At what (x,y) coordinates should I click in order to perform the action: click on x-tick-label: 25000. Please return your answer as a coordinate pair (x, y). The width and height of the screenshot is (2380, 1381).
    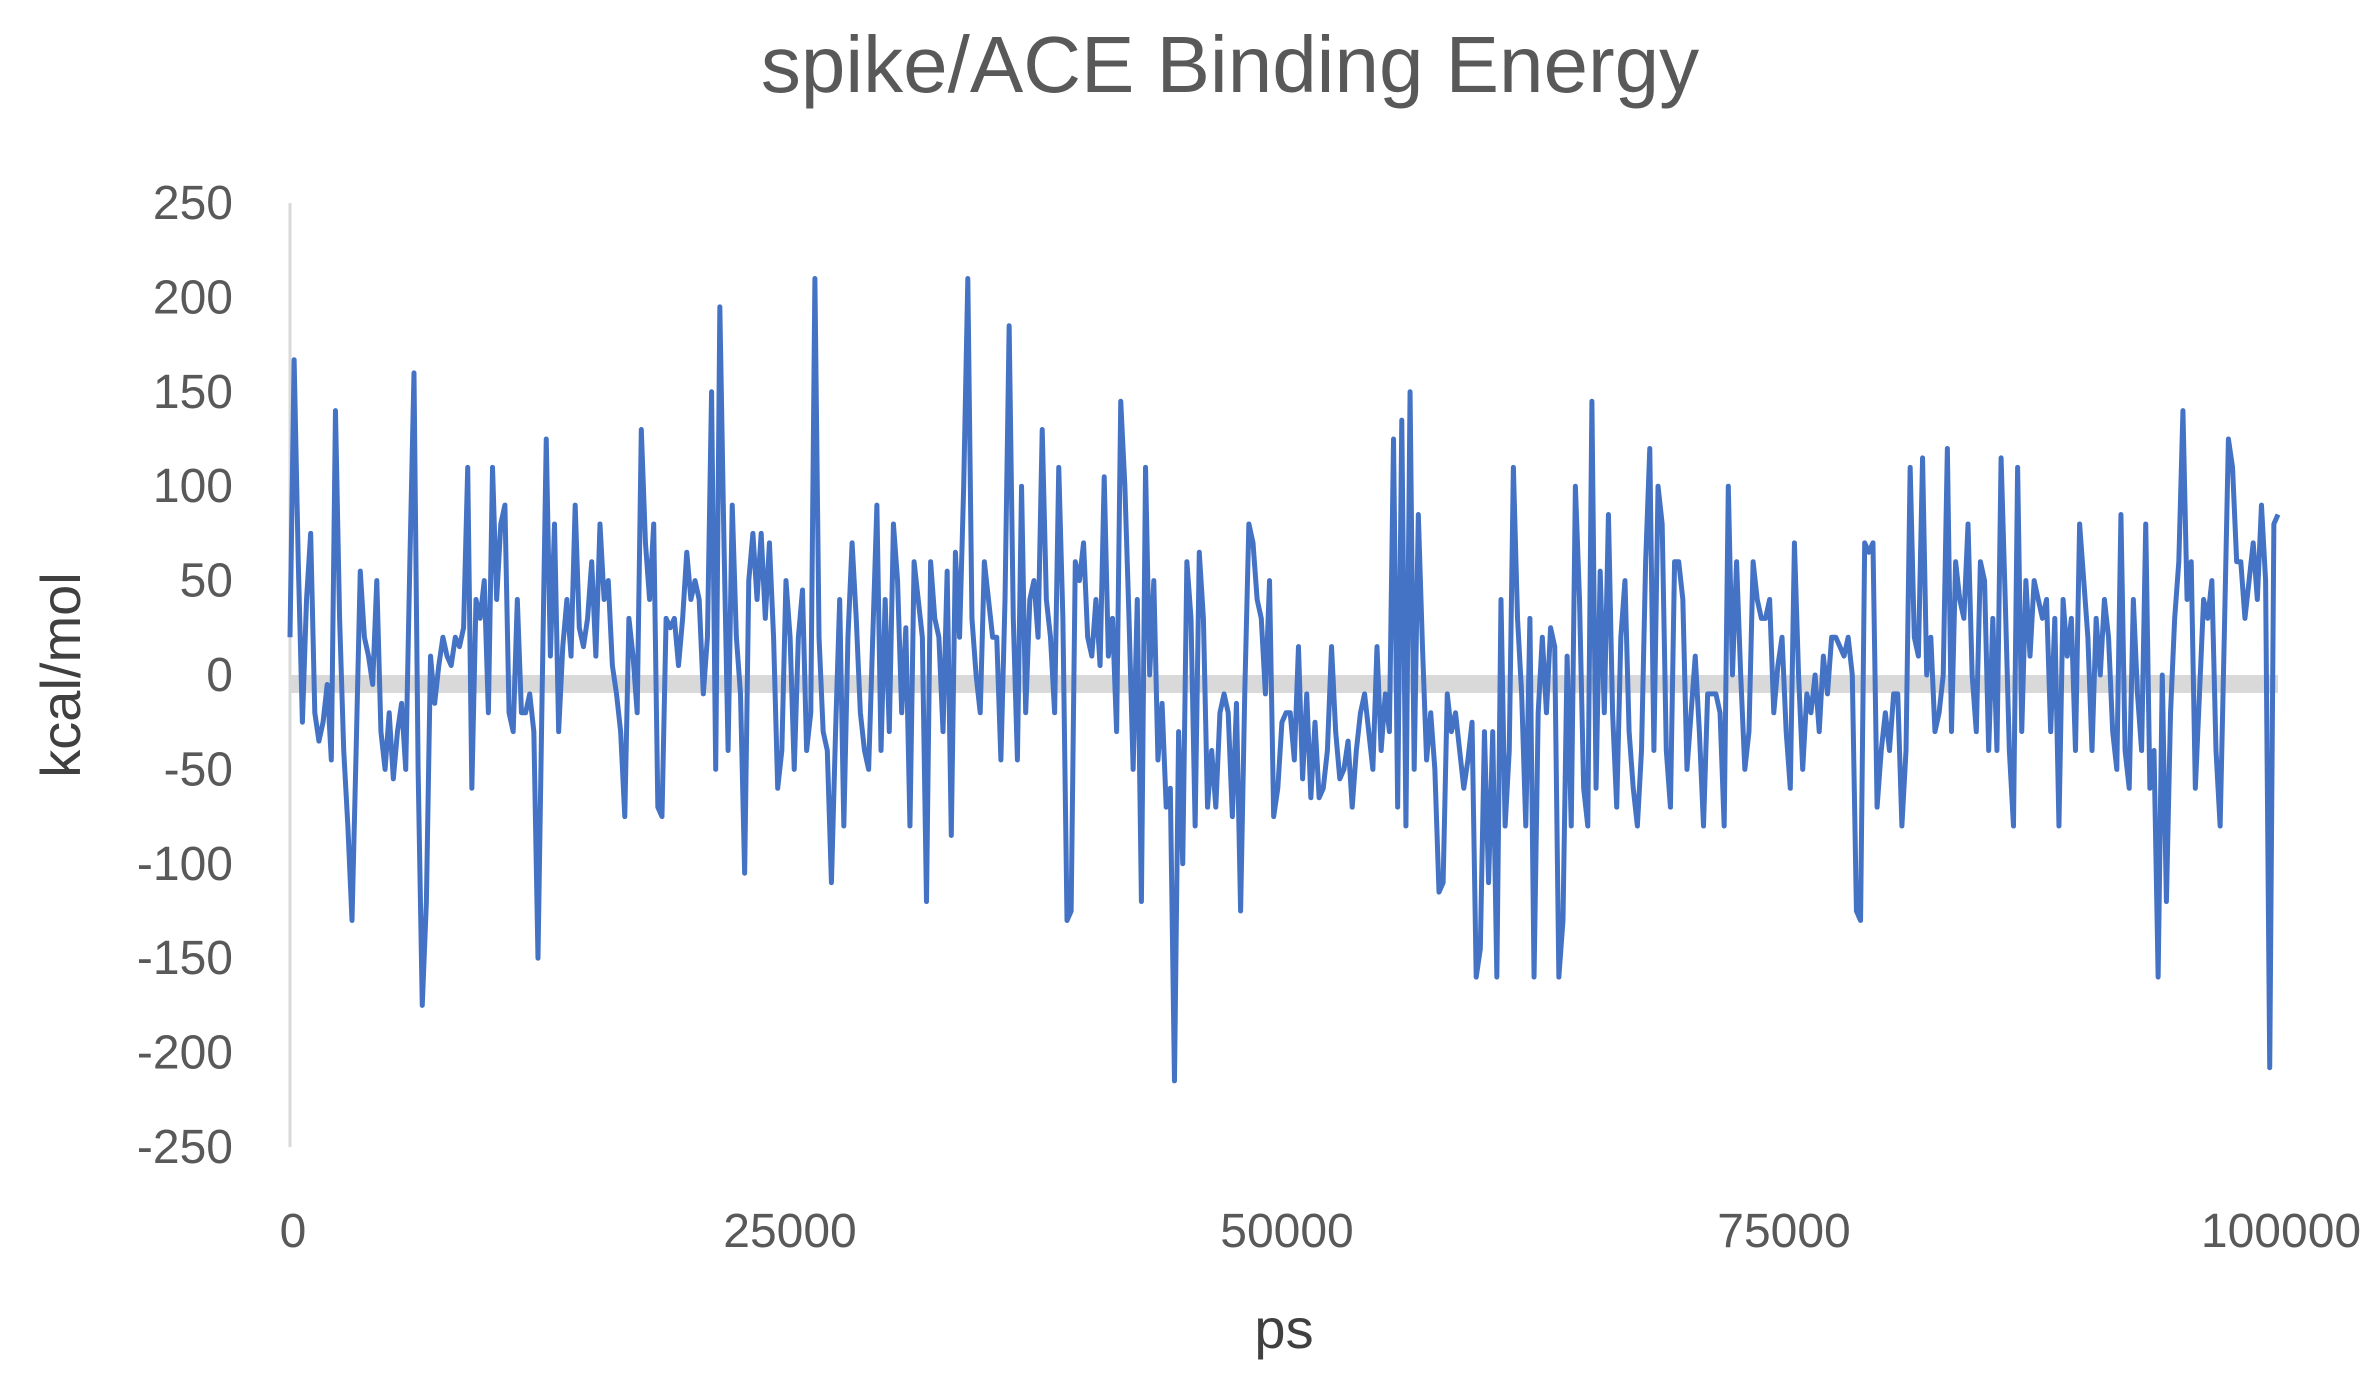
    Looking at the image, I should click on (789, 1231).